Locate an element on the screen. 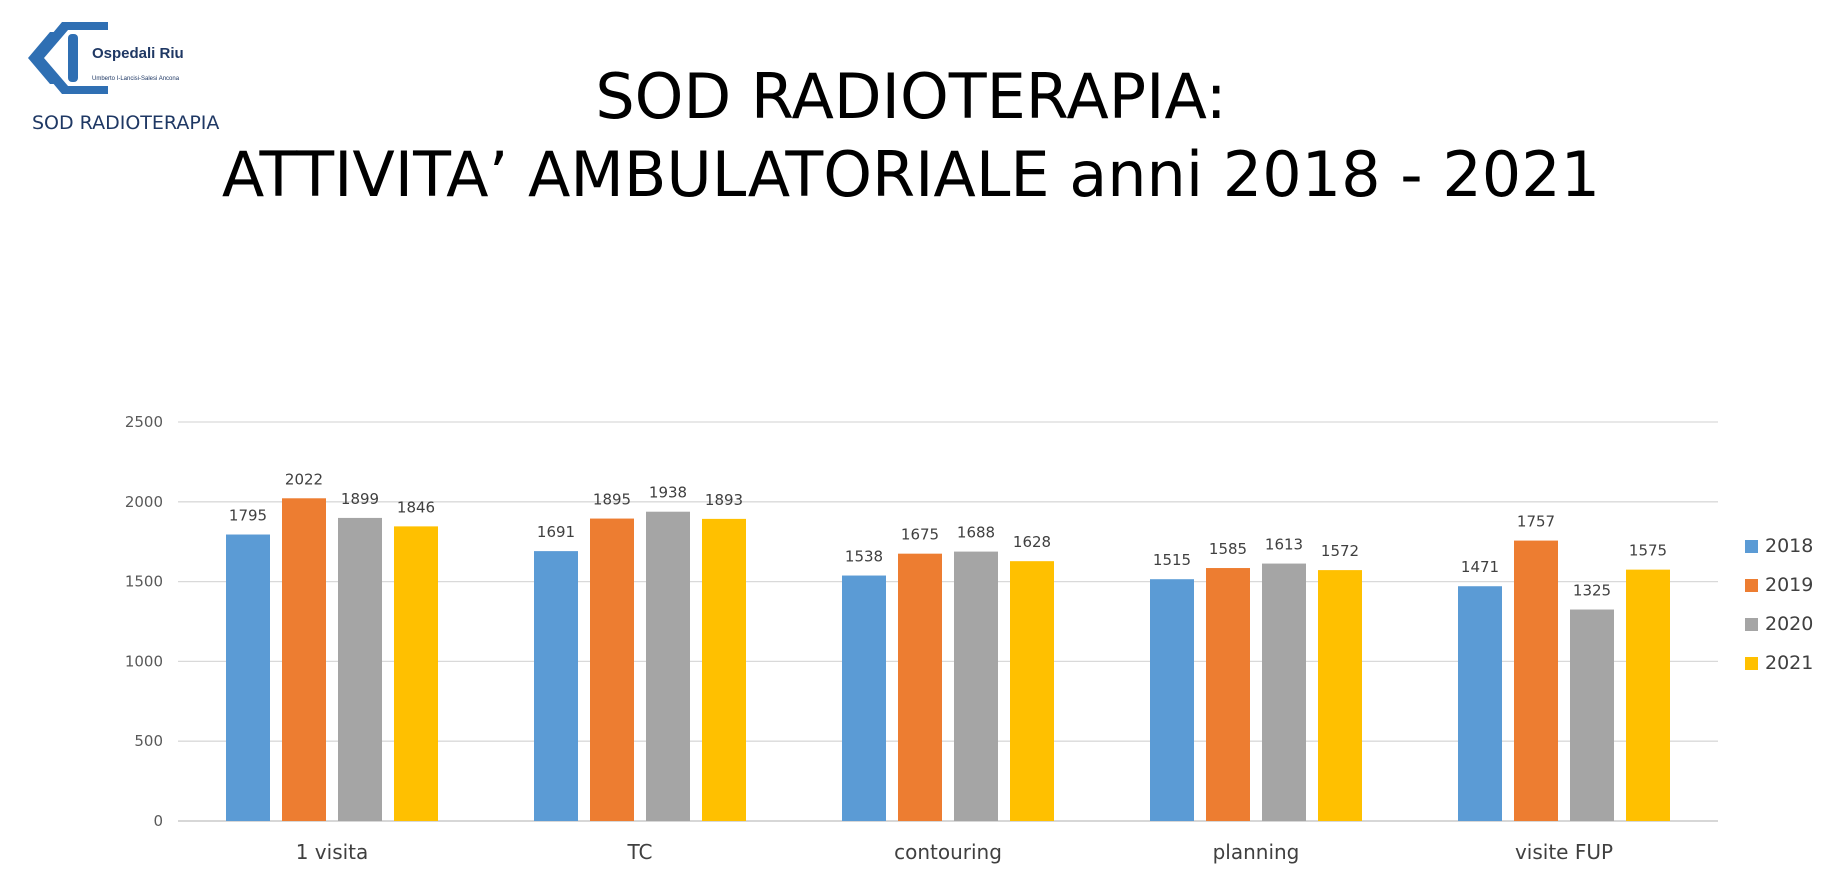  data-label: 1795 is located at coordinates (248, 516).